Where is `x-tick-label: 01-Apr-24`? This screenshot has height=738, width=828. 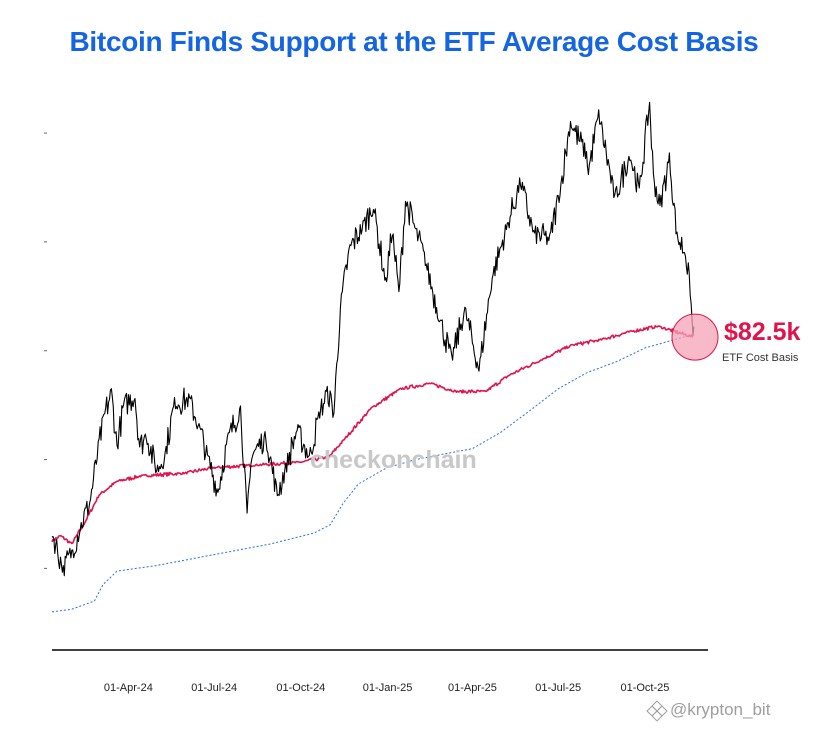 x-tick-label: 01-Apr-24 is located at coordinates (128, 688).